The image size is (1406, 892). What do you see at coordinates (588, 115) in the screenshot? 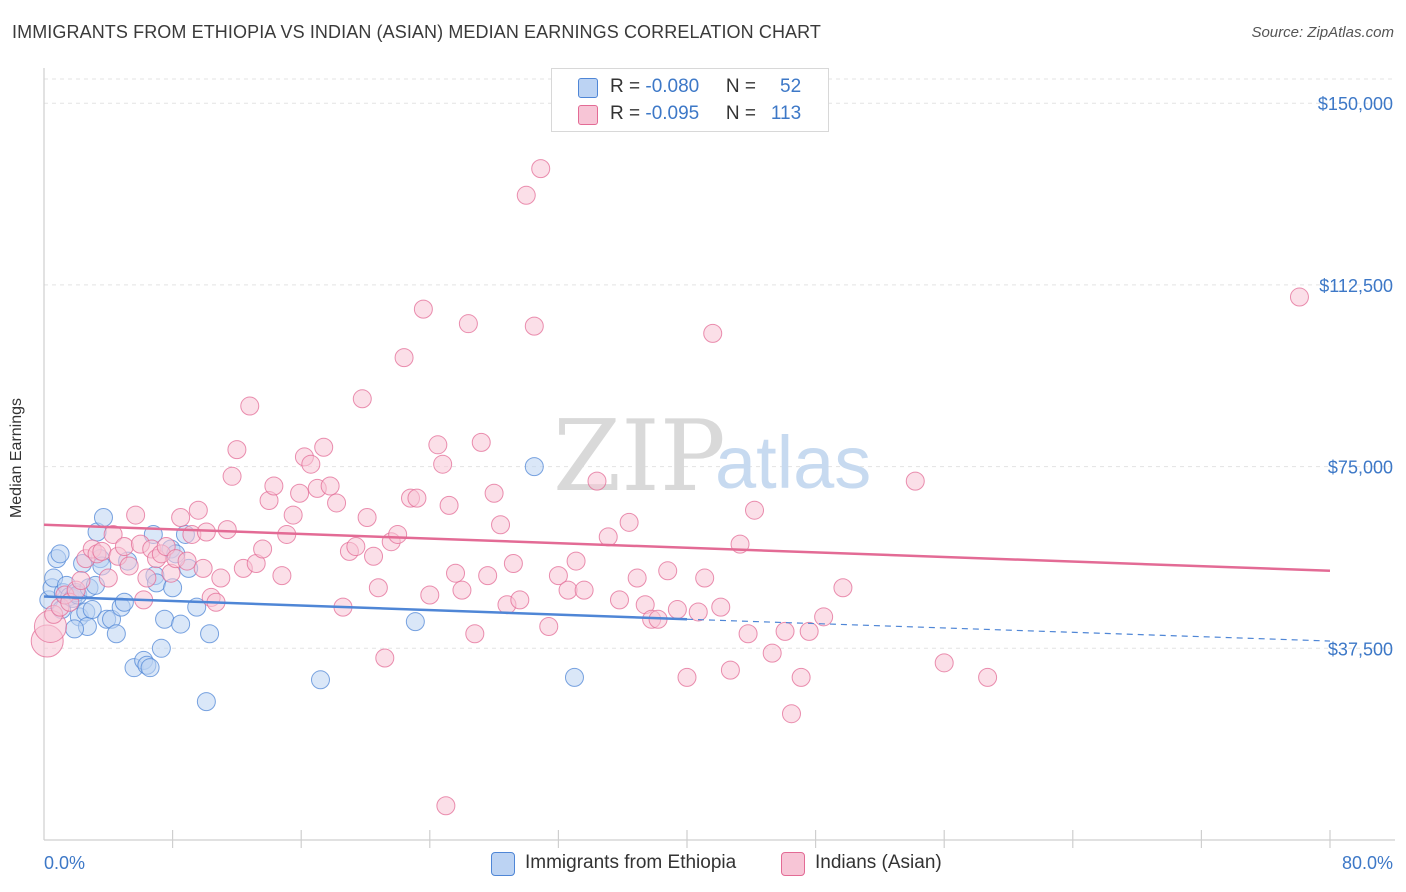
I see `legend-swatch-indians` at bounding box center [588, 115].